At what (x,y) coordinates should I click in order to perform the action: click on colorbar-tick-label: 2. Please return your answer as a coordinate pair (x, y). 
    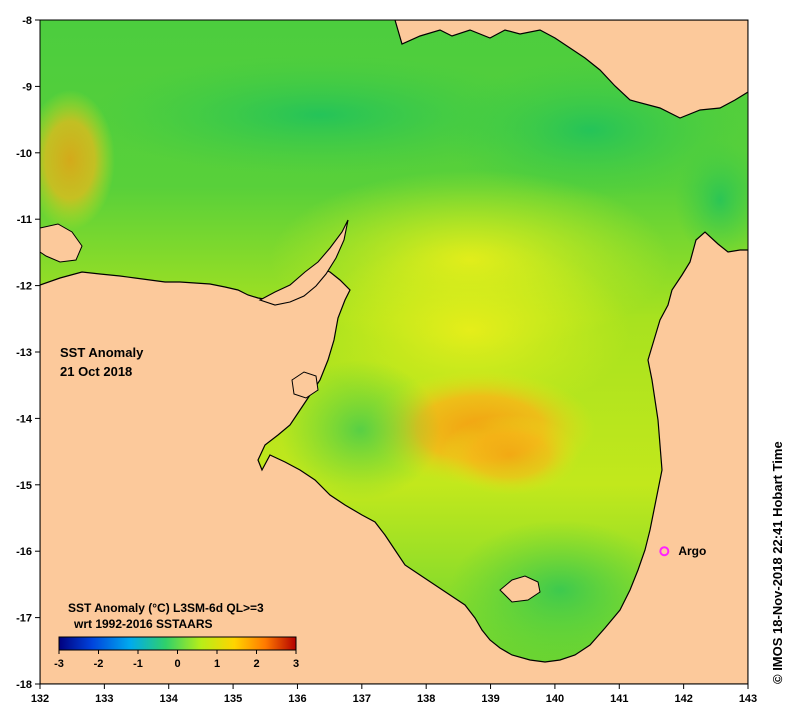
    Looking at the image, I should click on (256, 664).